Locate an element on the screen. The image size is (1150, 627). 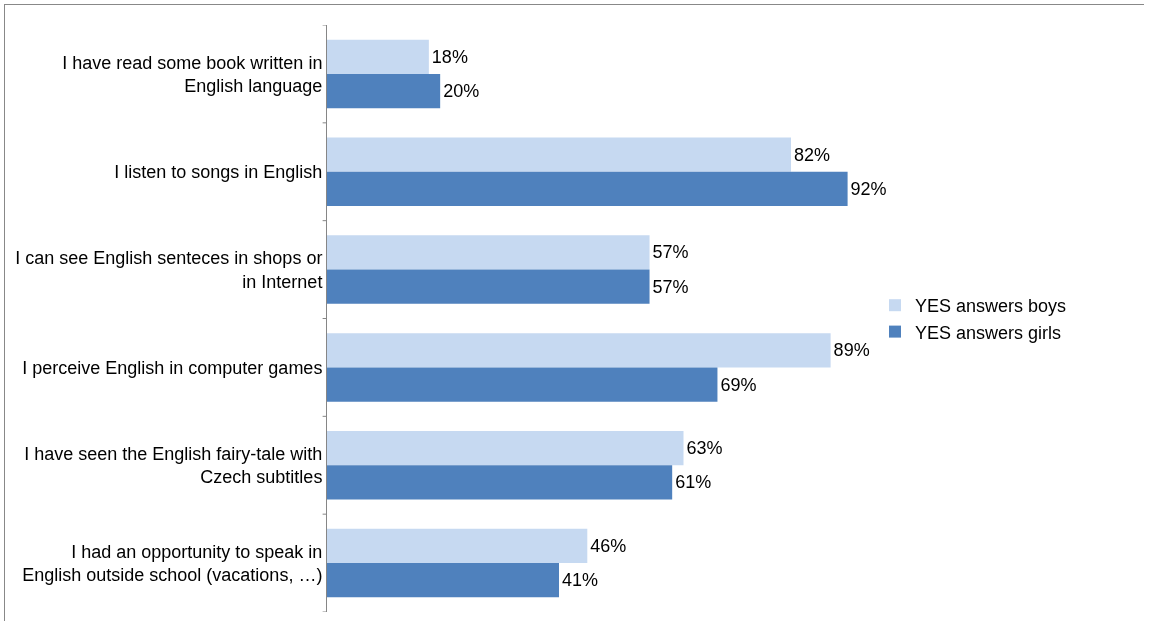
y-tick-label: I listen to songs in English is located at coordinates (218, 172).